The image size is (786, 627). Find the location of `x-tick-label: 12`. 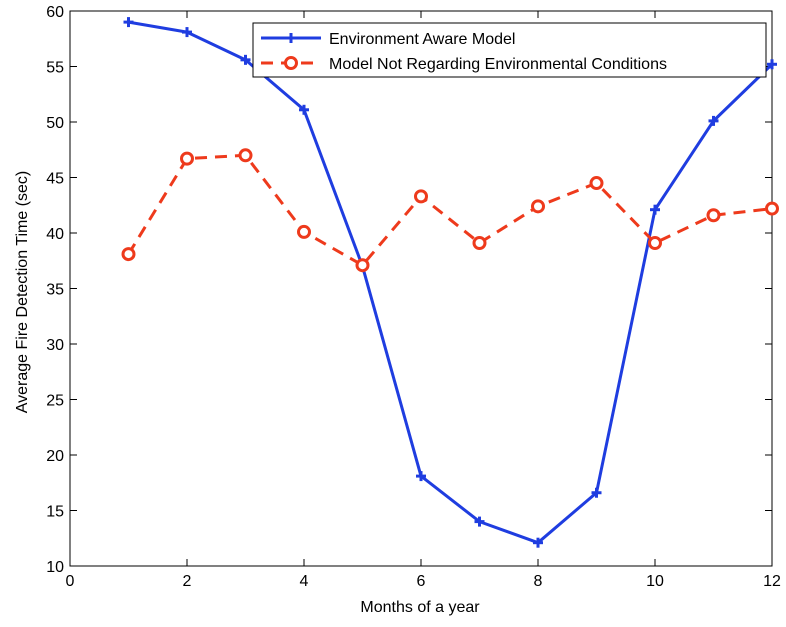

x-tick-label: 12 is located at coordinates (772, 581).